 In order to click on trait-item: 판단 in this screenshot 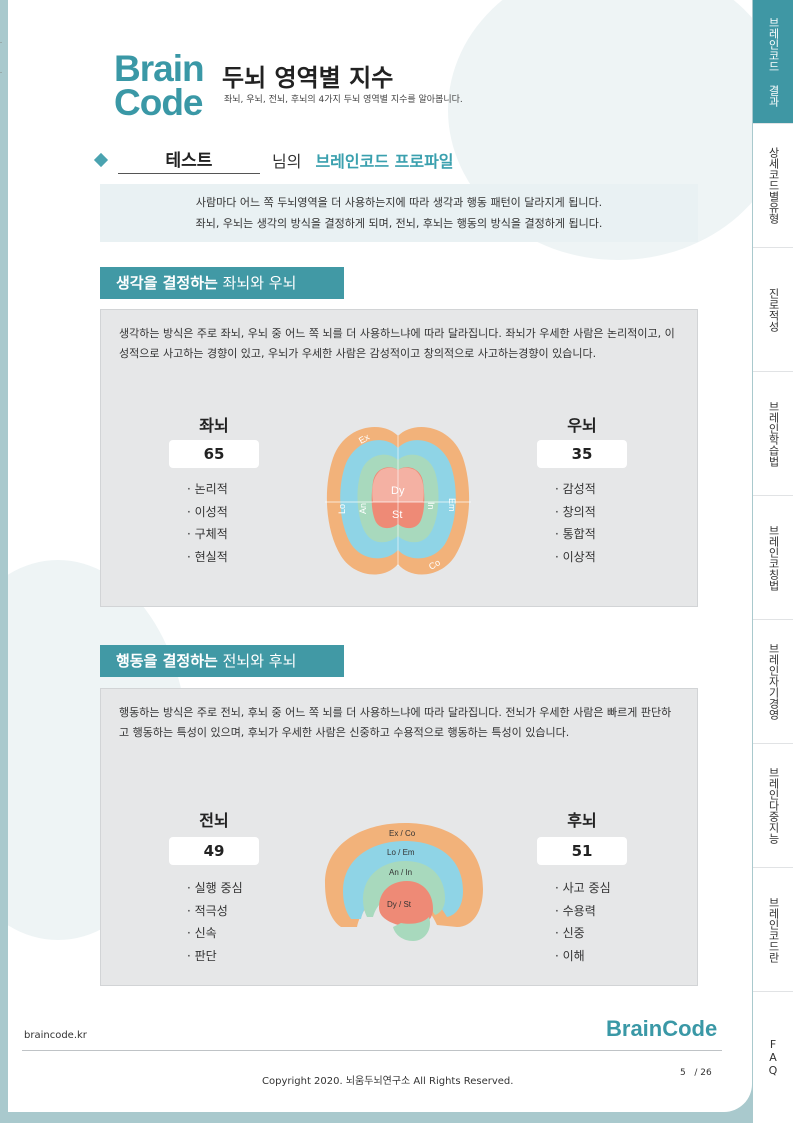, I will do `click(215, 956)`.